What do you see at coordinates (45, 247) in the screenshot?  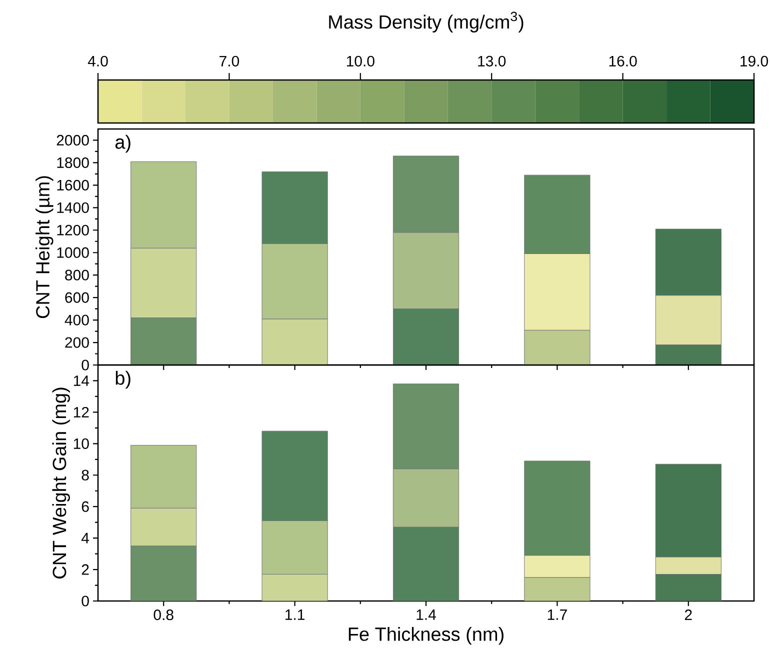 I see `y-axis-title: CNT Height (µm)` at bounding box center [45, 247].